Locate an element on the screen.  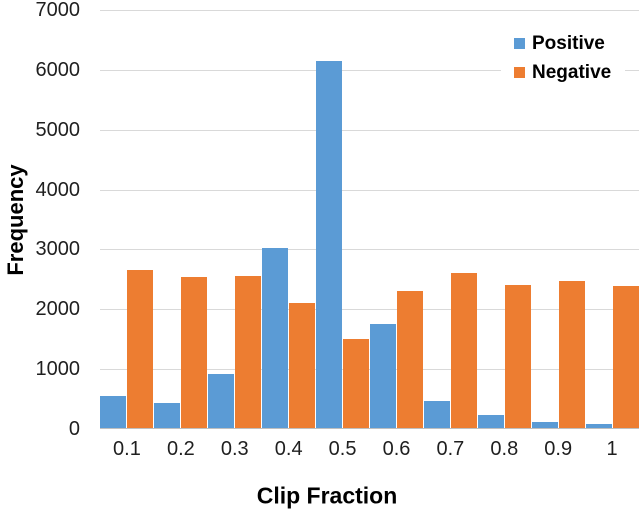
x-tick-label: 0.2 is located at coordinates (180, 449).